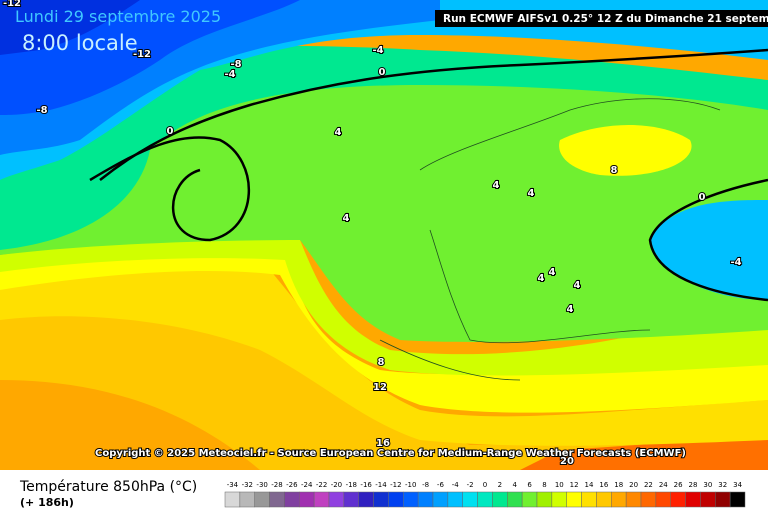 The image size is (768, 512). Describe the element at coordinates (500, 485) in the screenshot. I see `scale-label: 2` at that location.